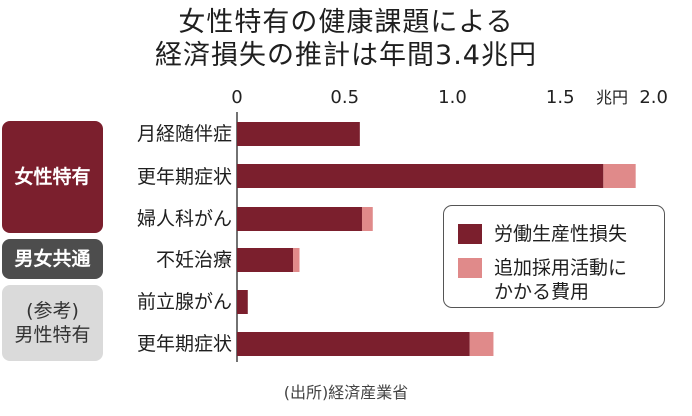 The height and width of the screenshot is (416, 692). Describe the element at coordinates (561, 234) in the screenshot. I see `legend-label-productivity-loss: 労働生産性損失` at that location.